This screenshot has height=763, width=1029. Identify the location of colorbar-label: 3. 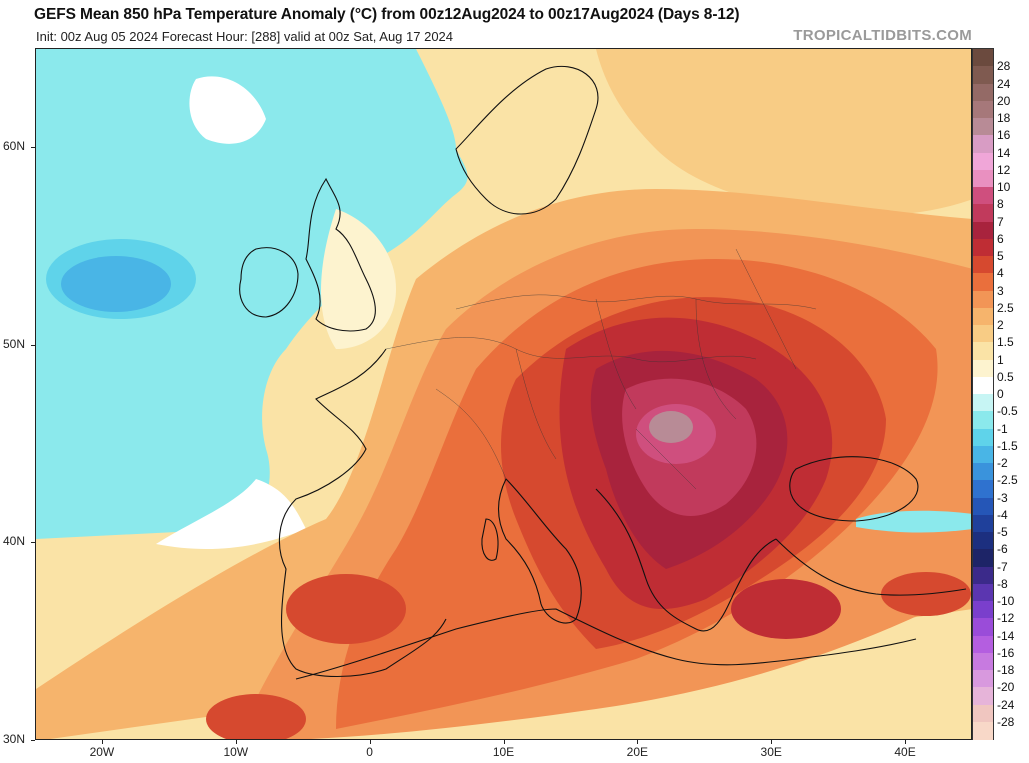
(1000, 290).